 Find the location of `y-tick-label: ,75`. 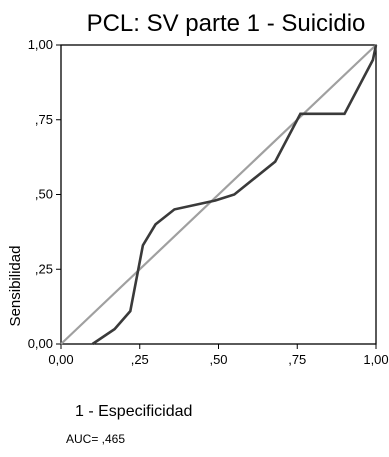

y-tick-label: ,75 is located at coordinates (44, 119).